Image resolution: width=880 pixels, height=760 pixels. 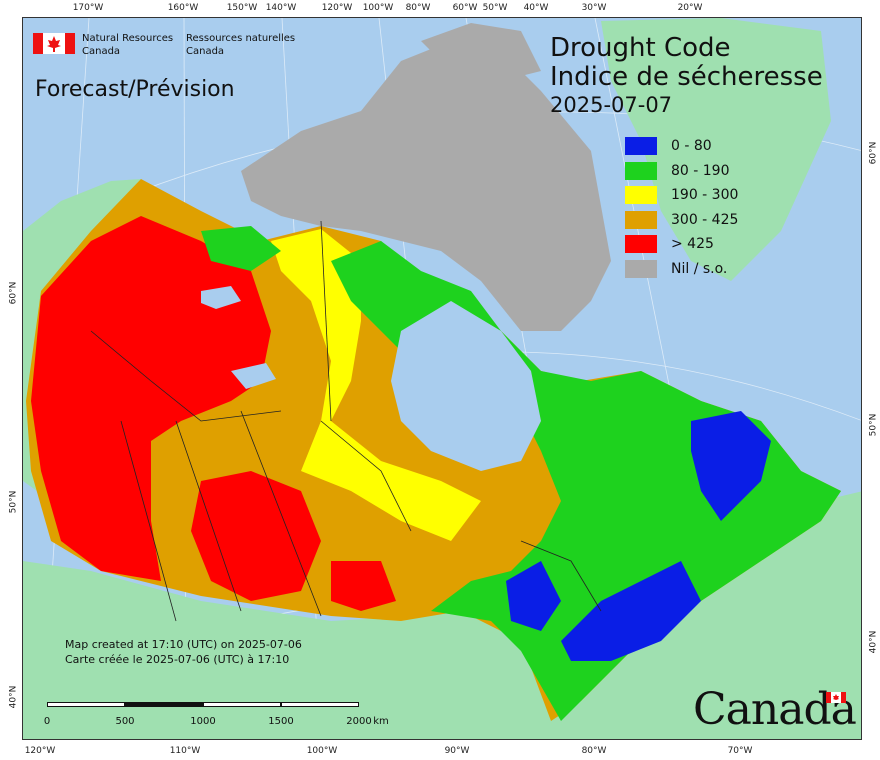 I want to click on scale-label: 1000, so click(x=203, y=721).